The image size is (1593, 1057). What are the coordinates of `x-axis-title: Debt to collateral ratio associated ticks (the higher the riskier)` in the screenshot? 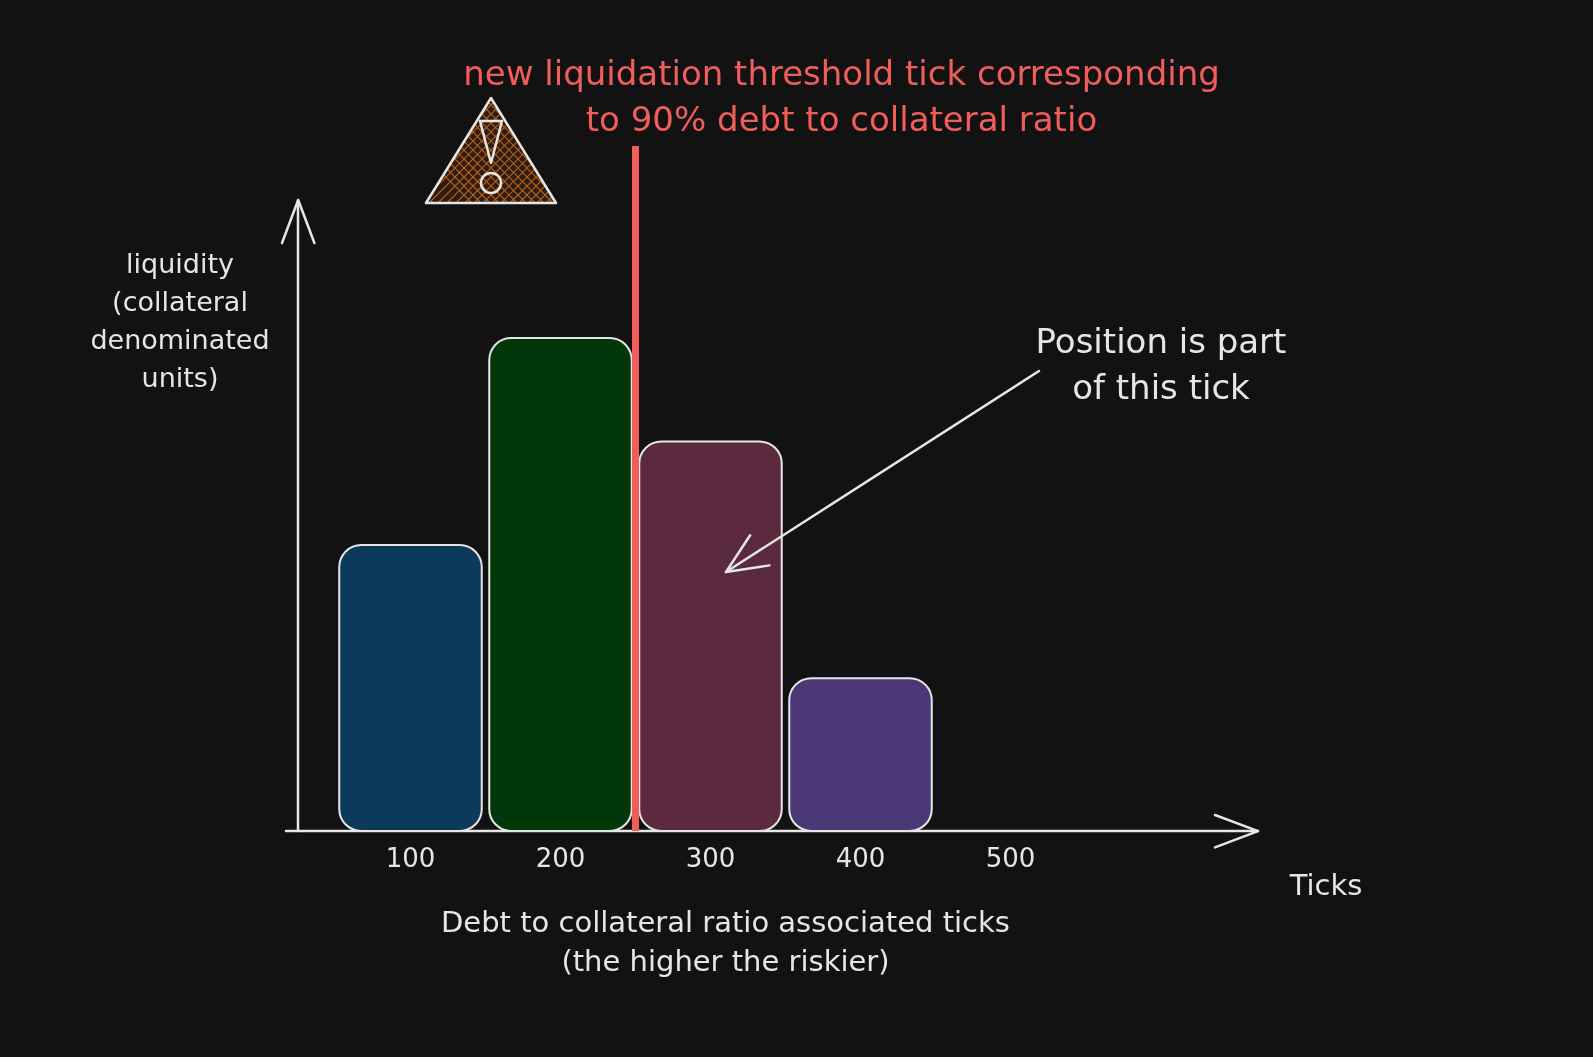 It's located at (725, 942).